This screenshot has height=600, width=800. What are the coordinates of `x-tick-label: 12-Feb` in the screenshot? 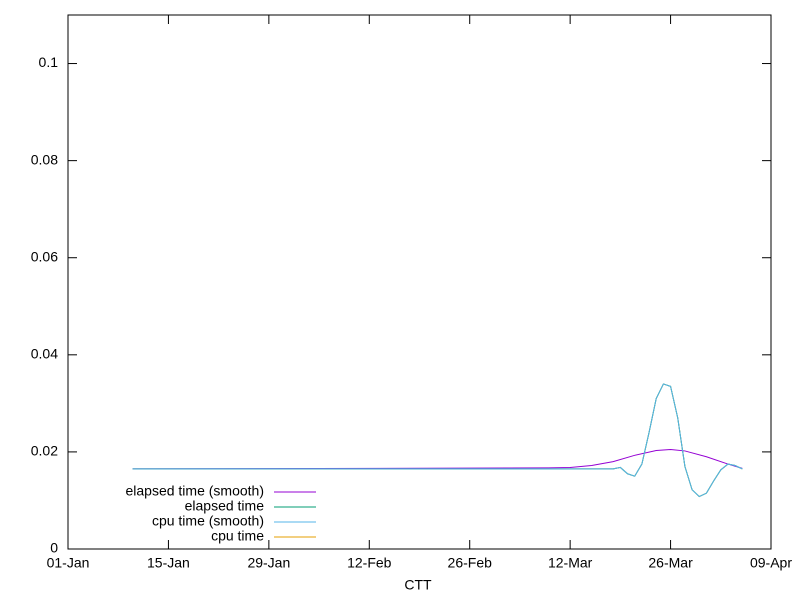 It's located at (369, 563).